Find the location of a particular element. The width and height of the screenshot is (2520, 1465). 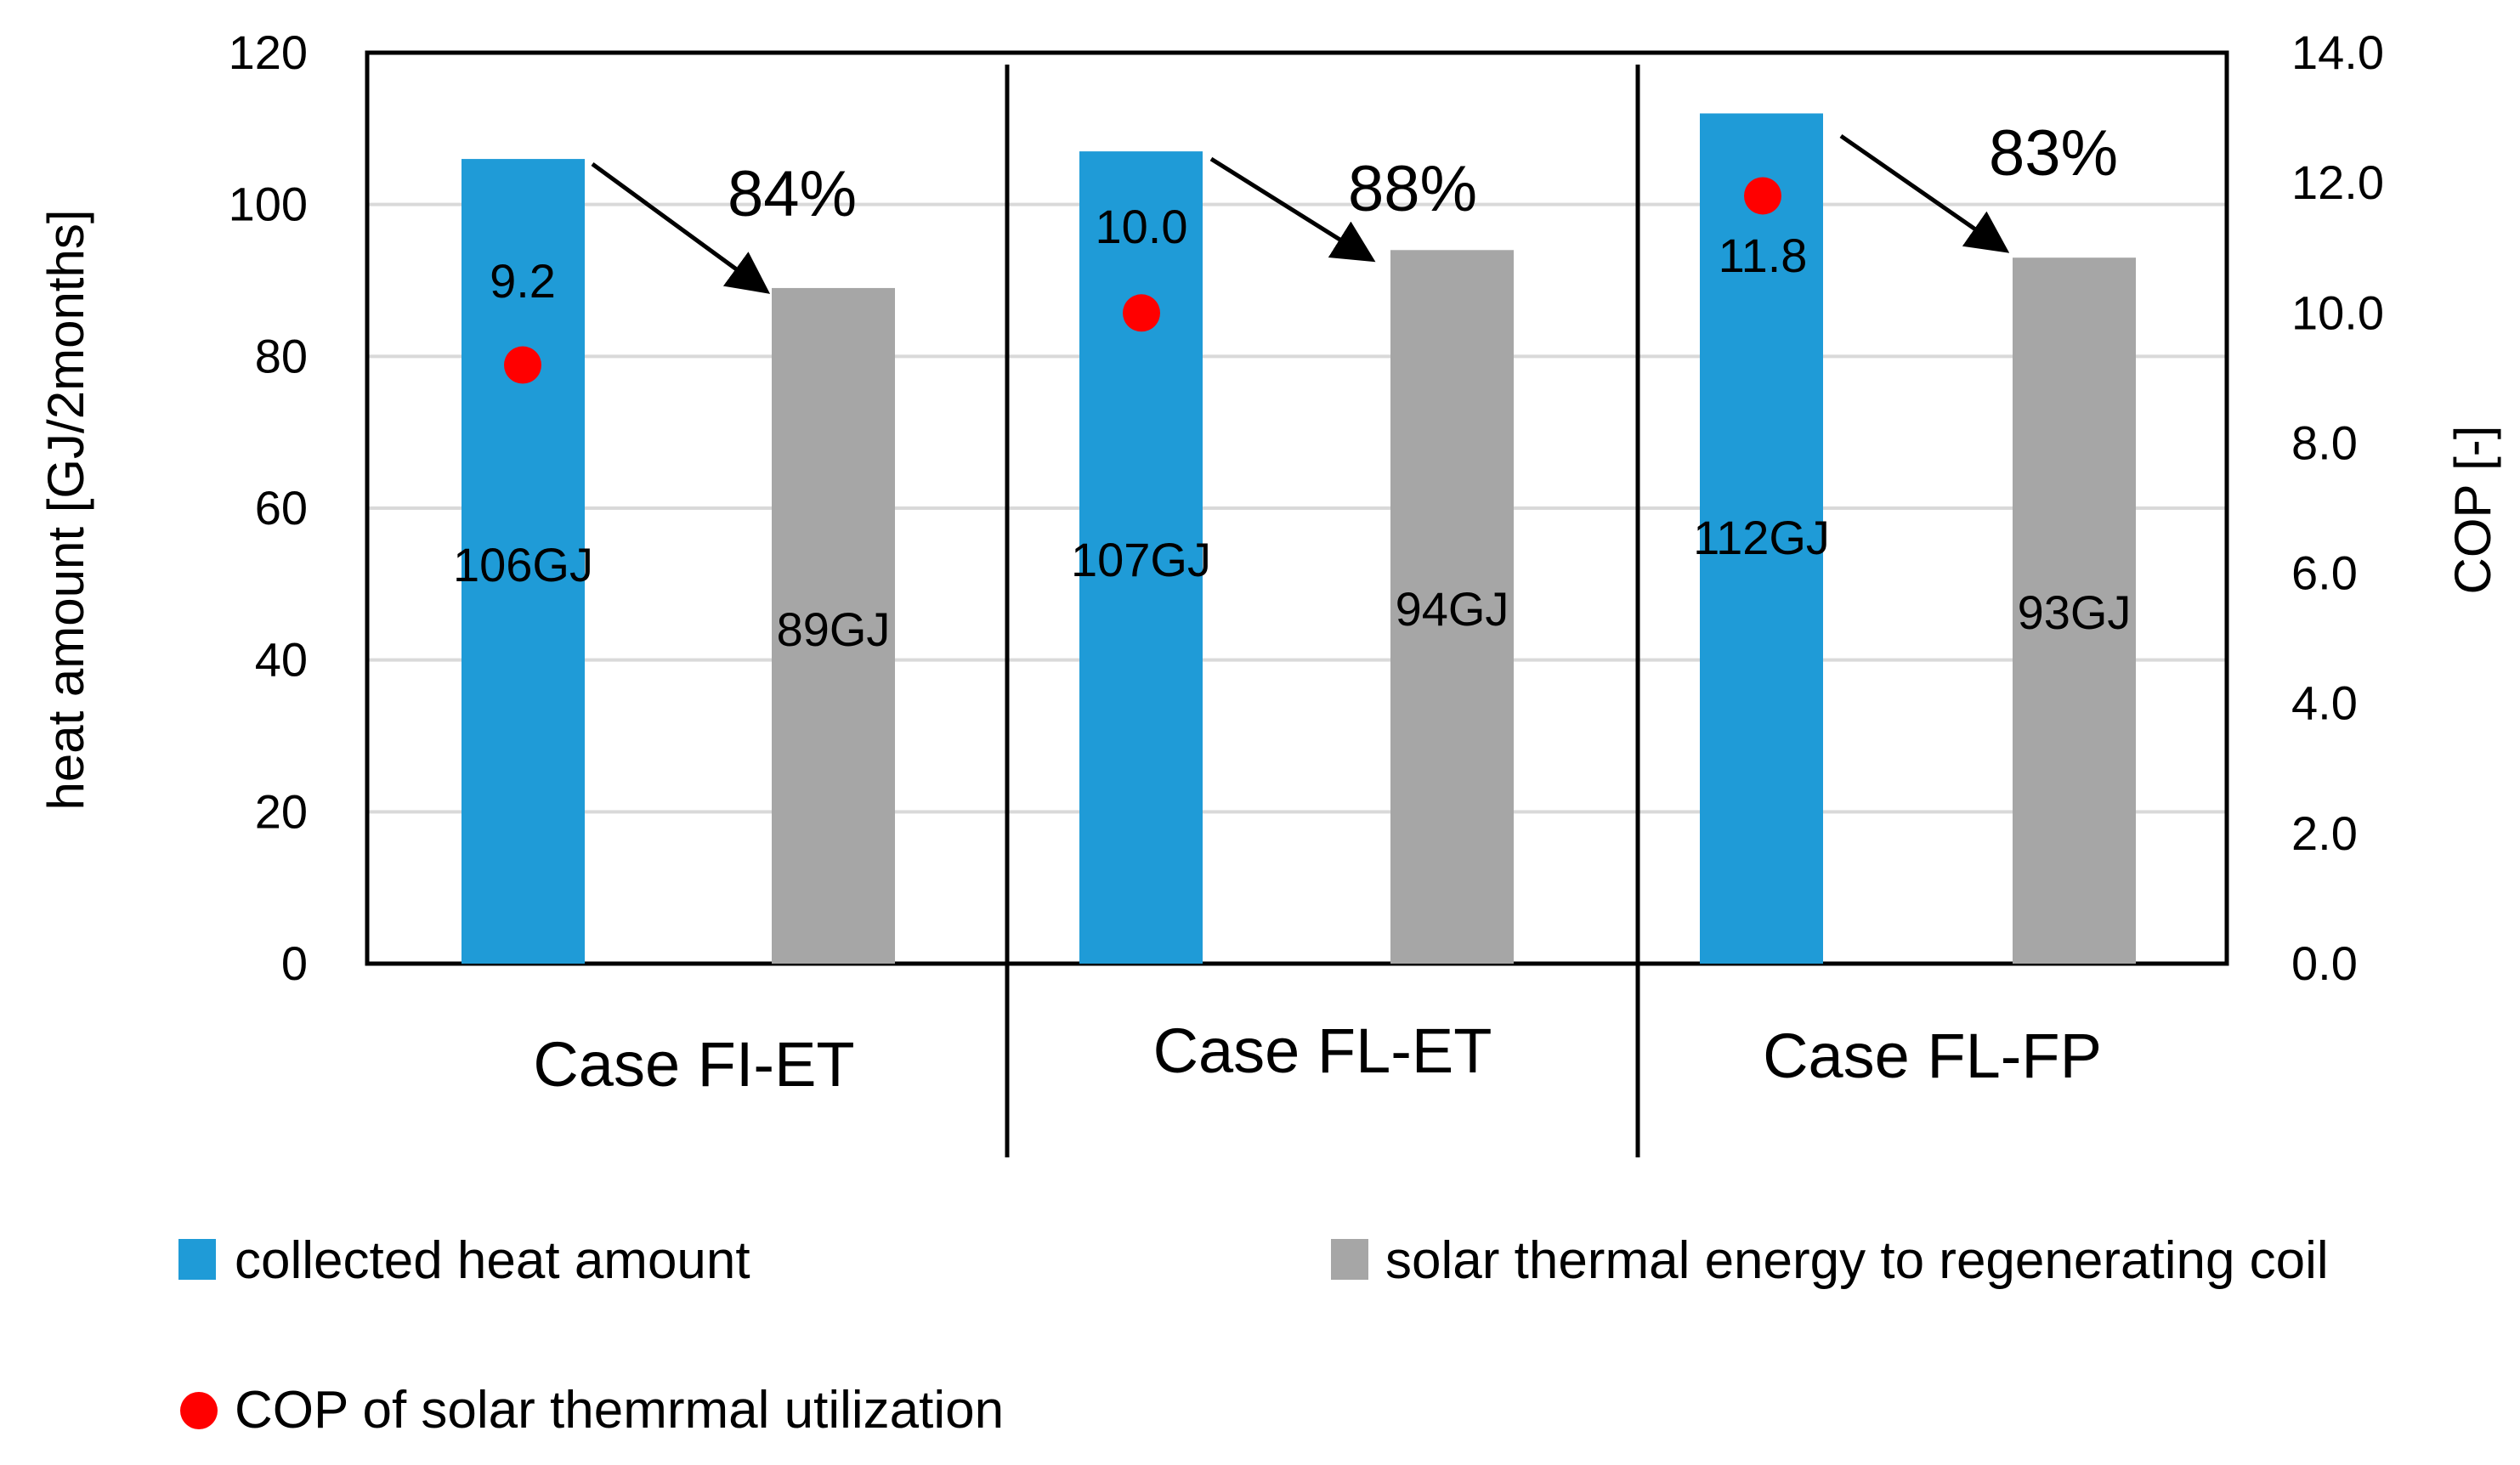

y-tick-label: 80 is located at coordinates (281, 355).